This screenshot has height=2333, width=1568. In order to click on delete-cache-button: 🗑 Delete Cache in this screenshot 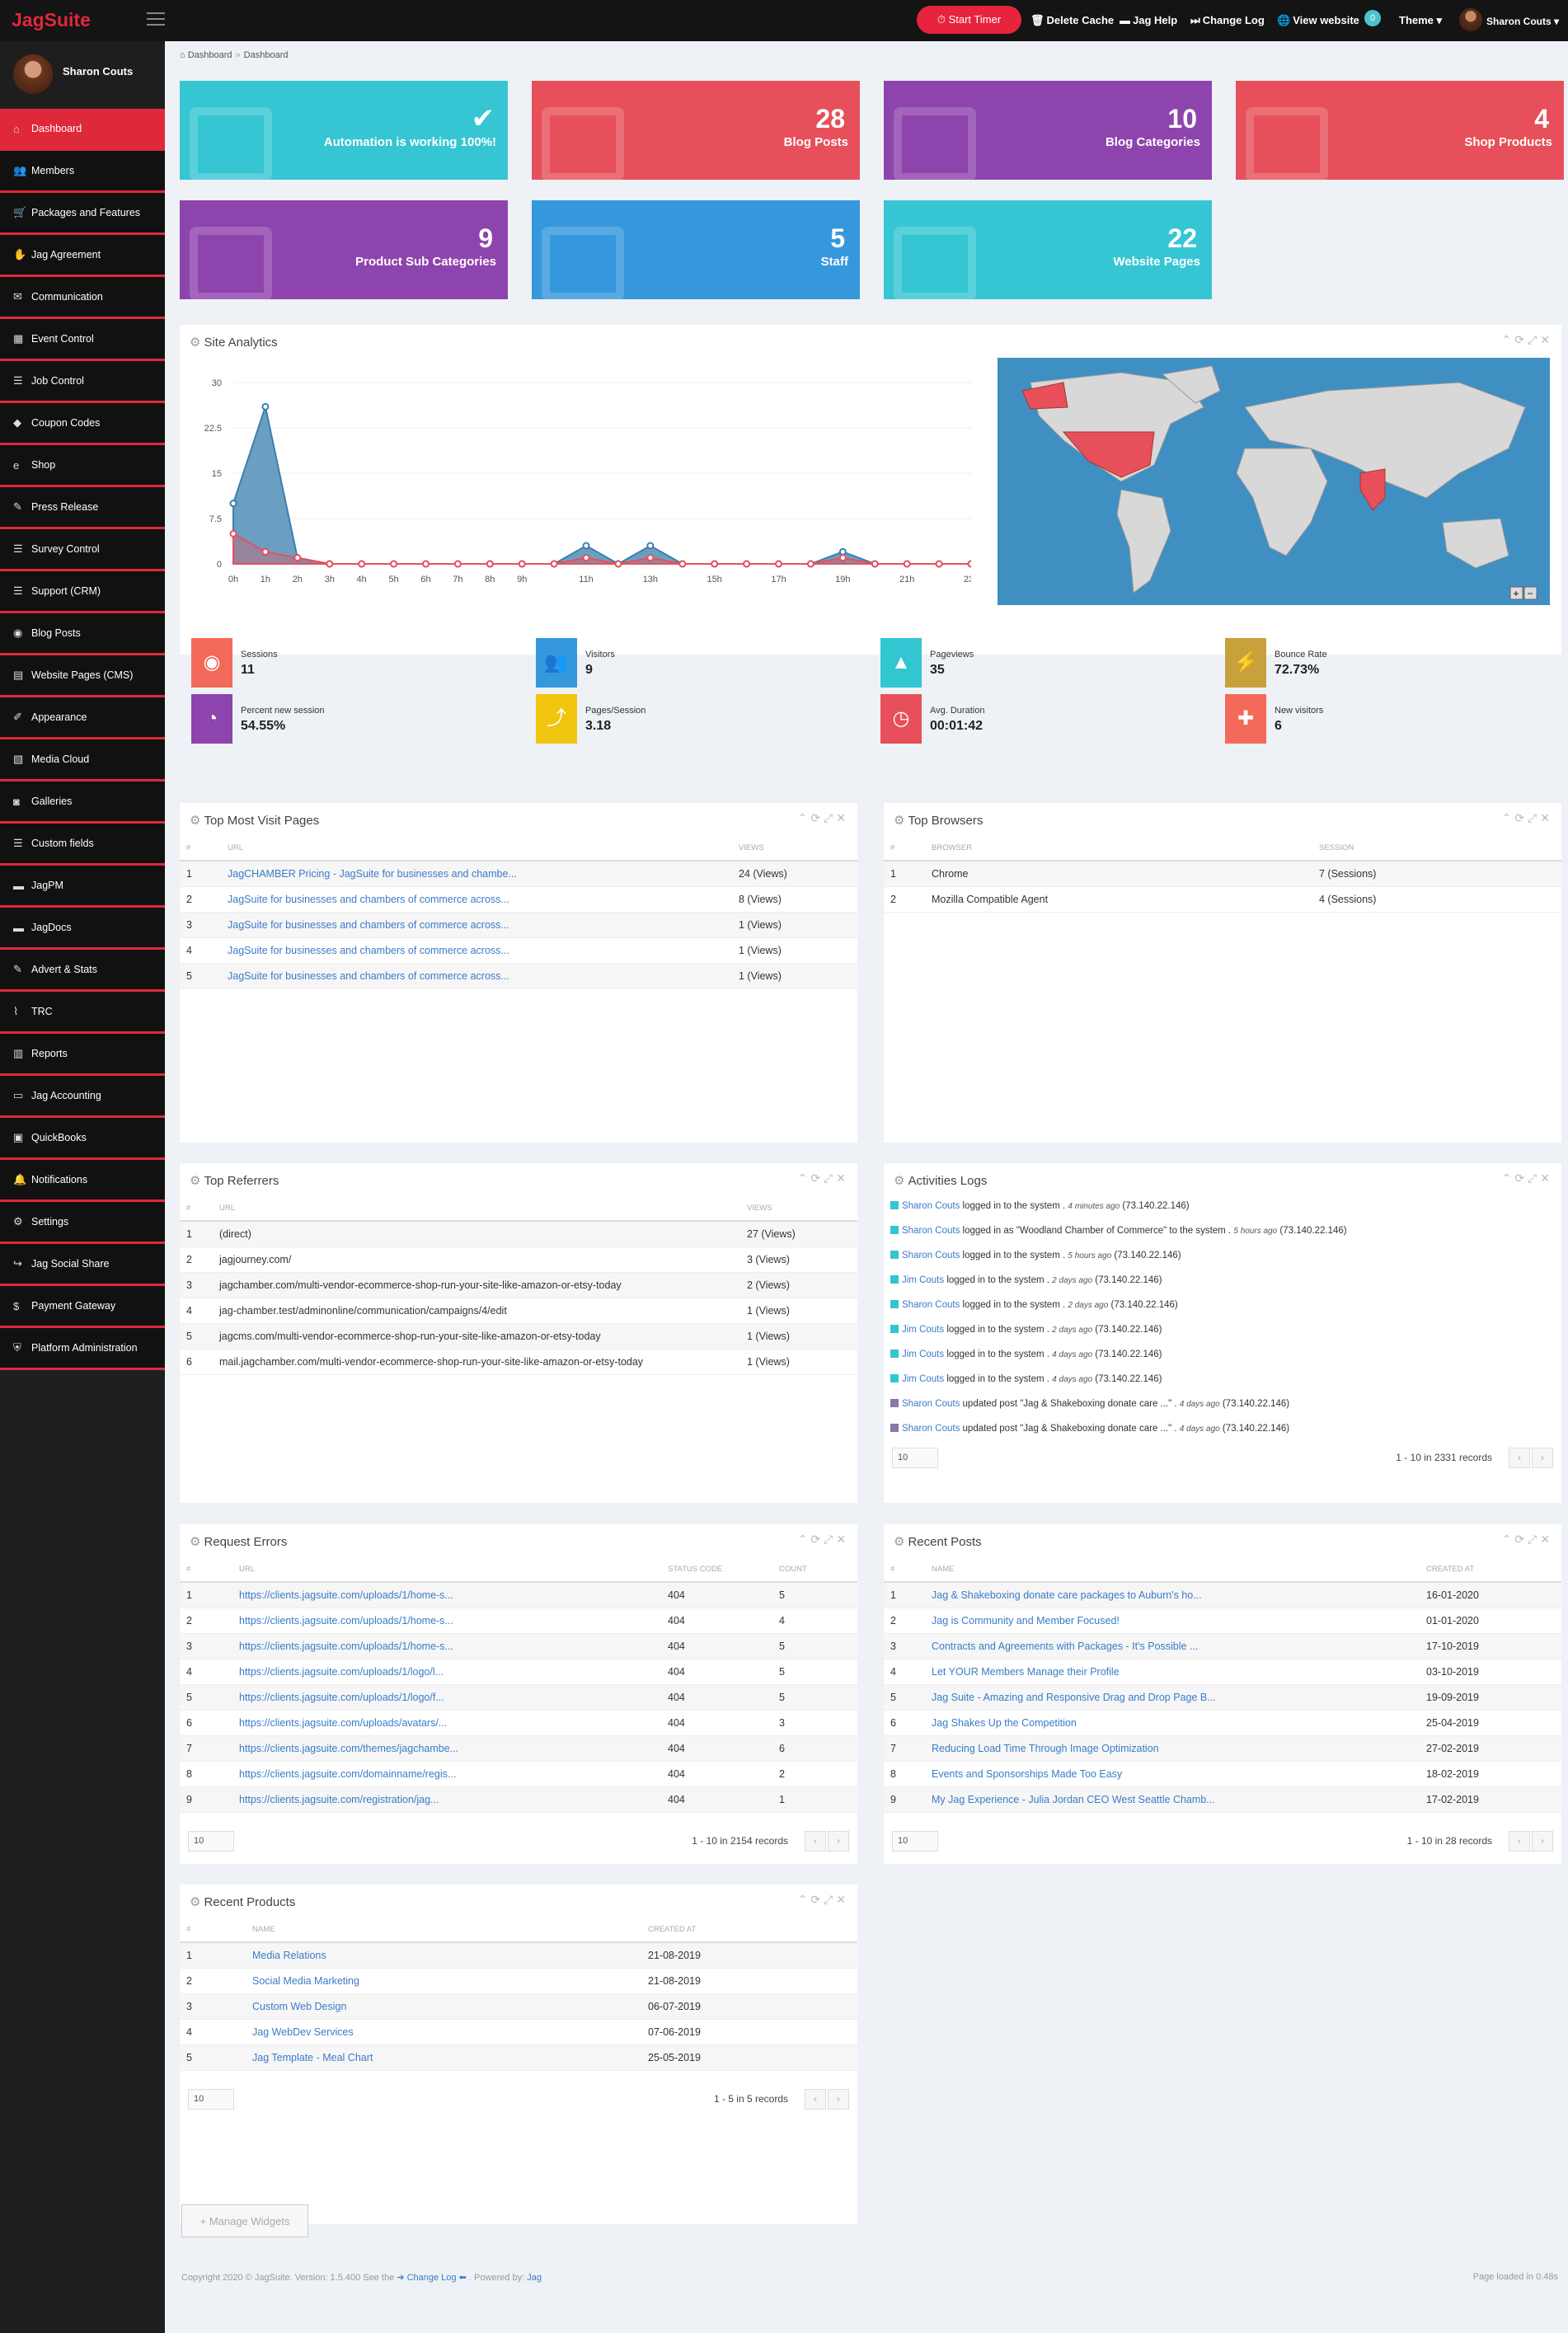, I will do `click(1072, 20)`.